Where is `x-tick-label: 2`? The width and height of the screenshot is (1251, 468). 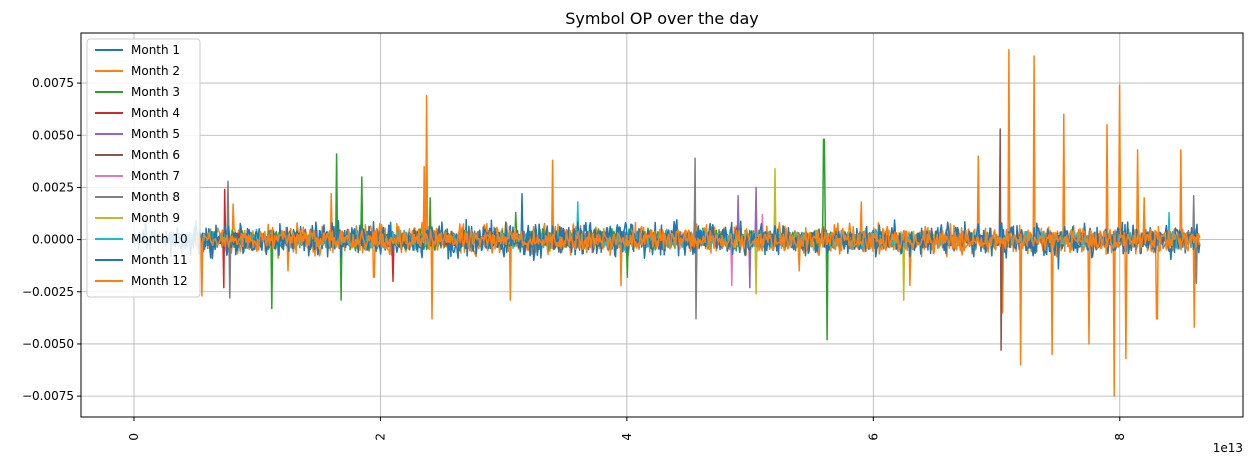
x-tick-label: 2 is located at coordinates (380, 437).